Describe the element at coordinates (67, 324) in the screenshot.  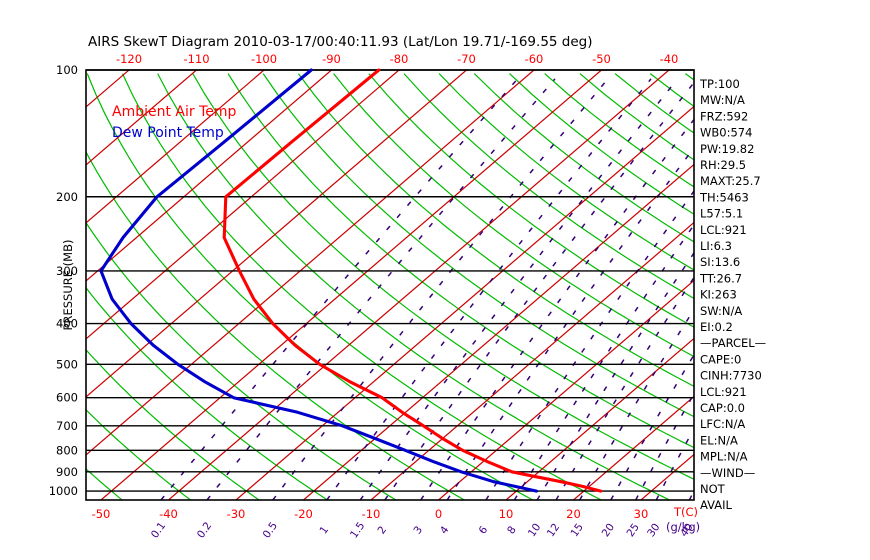
I see `pressure-tick-400: 400` at that location.